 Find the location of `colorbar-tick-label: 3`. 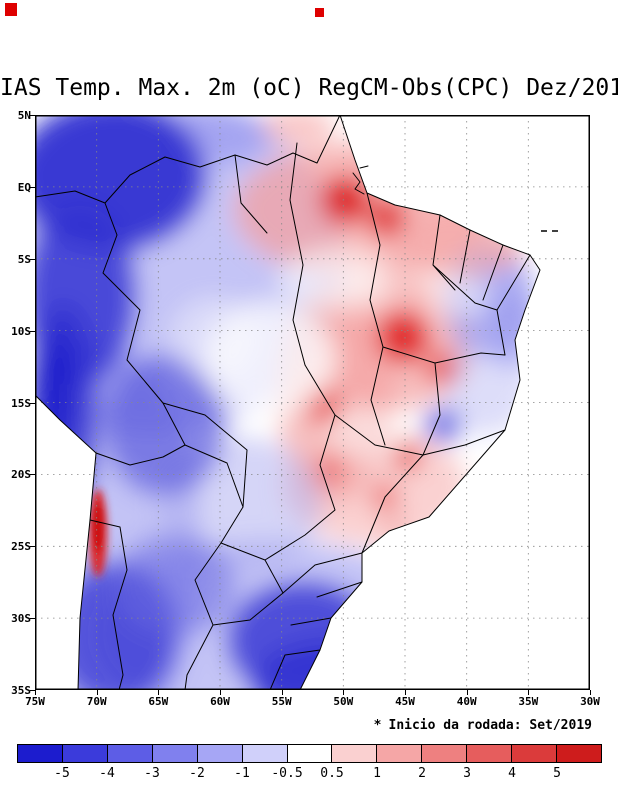

colorbar-tick-label: 3 is located at coordinates (467, 773).